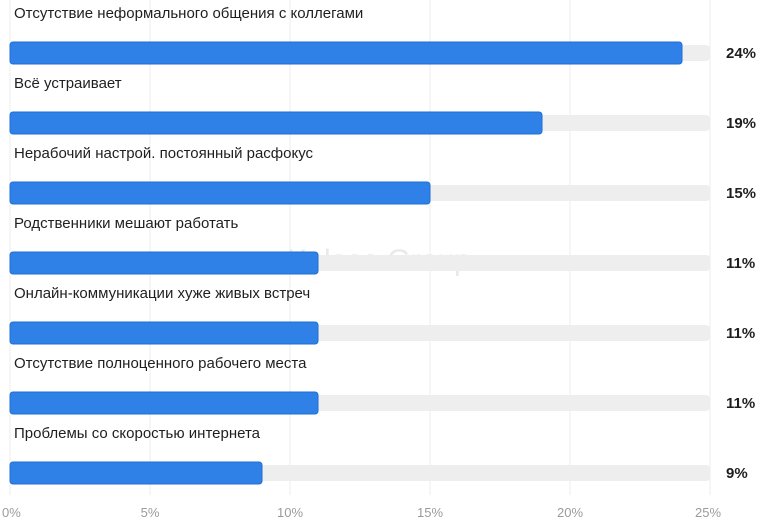 The width and height of the screenshot is (759, 523). Describe the element at coordinates (150, 512) in the screenshot. I see `x-tick-label: 5%` at that location.